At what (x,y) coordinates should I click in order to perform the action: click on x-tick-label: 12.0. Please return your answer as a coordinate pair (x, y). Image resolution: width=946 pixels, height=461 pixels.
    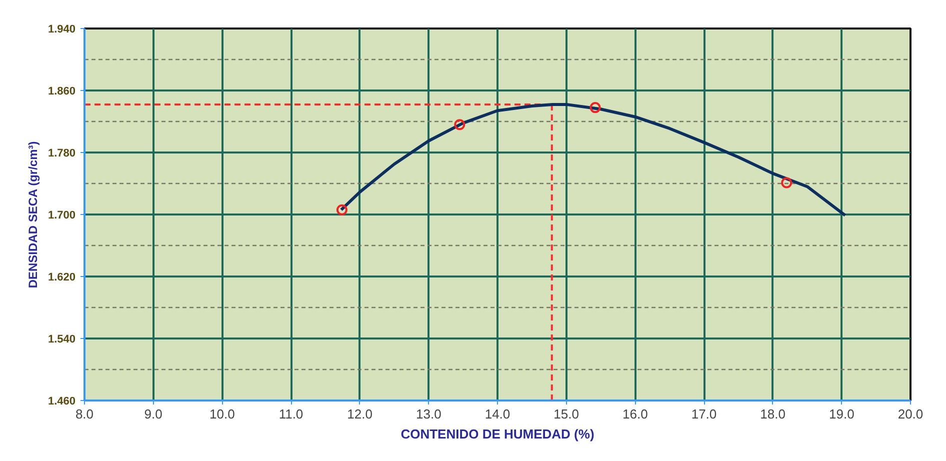
    Looking at the image, I should click on (359, 414).